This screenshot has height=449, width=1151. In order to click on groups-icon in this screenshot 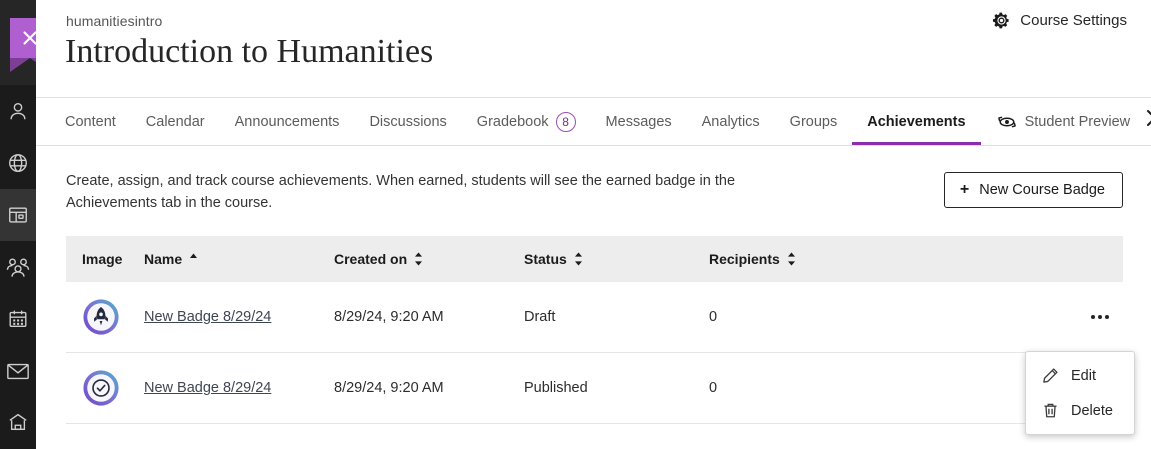, I will do `click(18, 267)`.